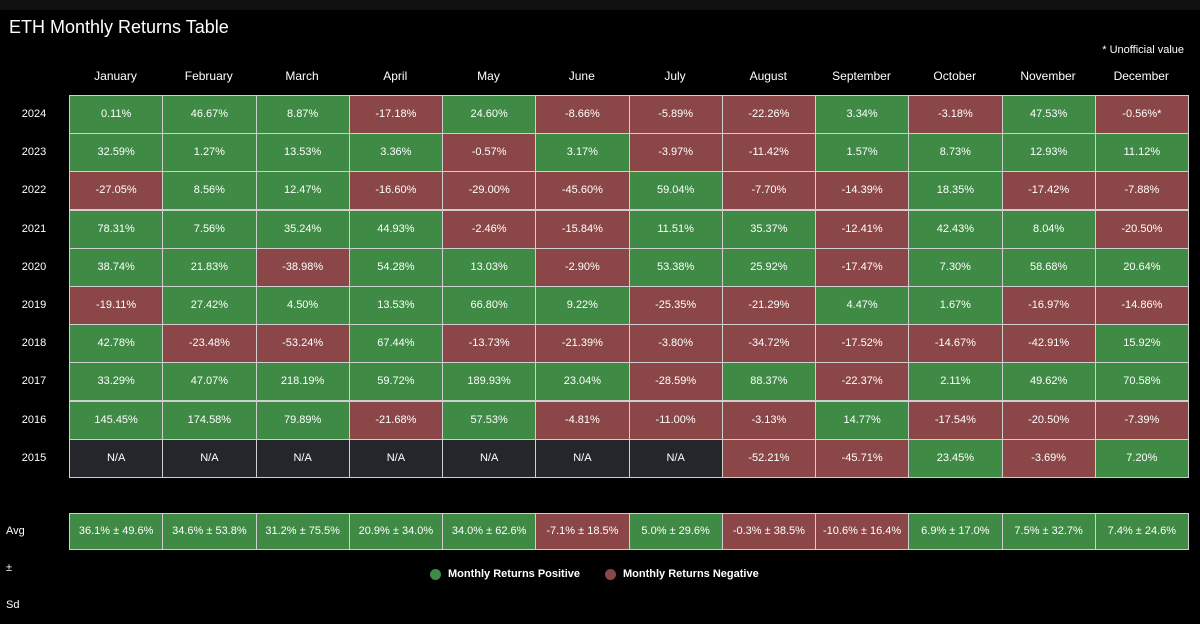  I want to click on table-cell: 42.43%, so click(955, 229).